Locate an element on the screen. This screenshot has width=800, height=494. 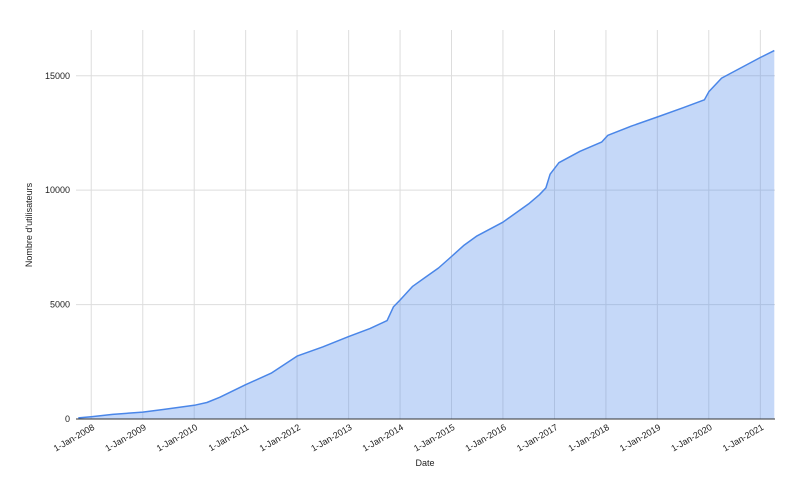
x-tick-label: 1-Jan-2016 is located at coordinates (485, 437).